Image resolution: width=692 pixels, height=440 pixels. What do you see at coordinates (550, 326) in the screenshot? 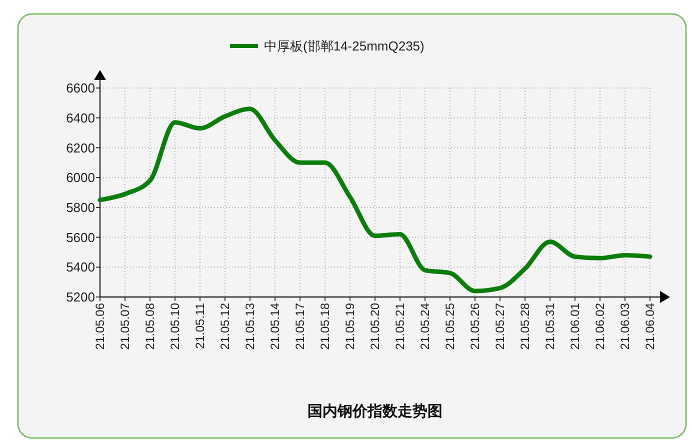
I see `x-tick-label: 21.05.31` at bounding box center [550, 326].